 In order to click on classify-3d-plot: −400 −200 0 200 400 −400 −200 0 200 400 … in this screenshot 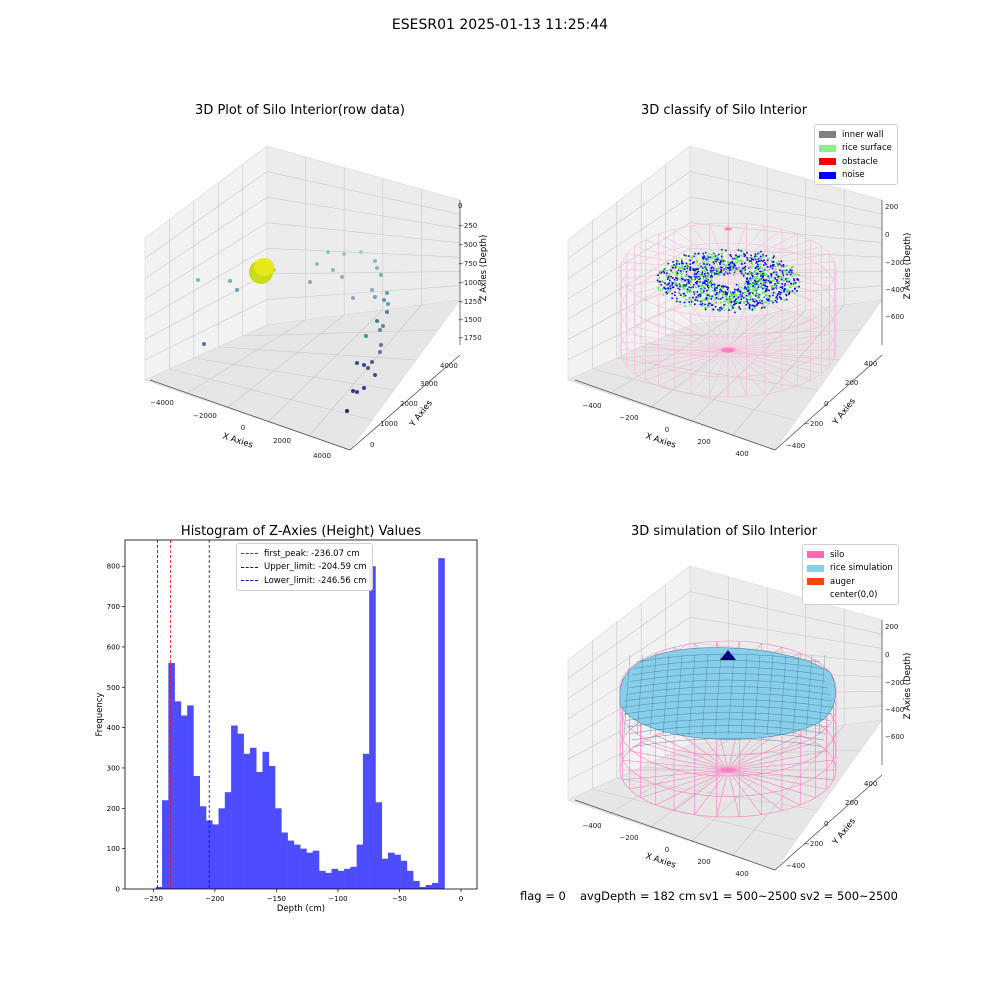, I will do `click(740, 301)`.